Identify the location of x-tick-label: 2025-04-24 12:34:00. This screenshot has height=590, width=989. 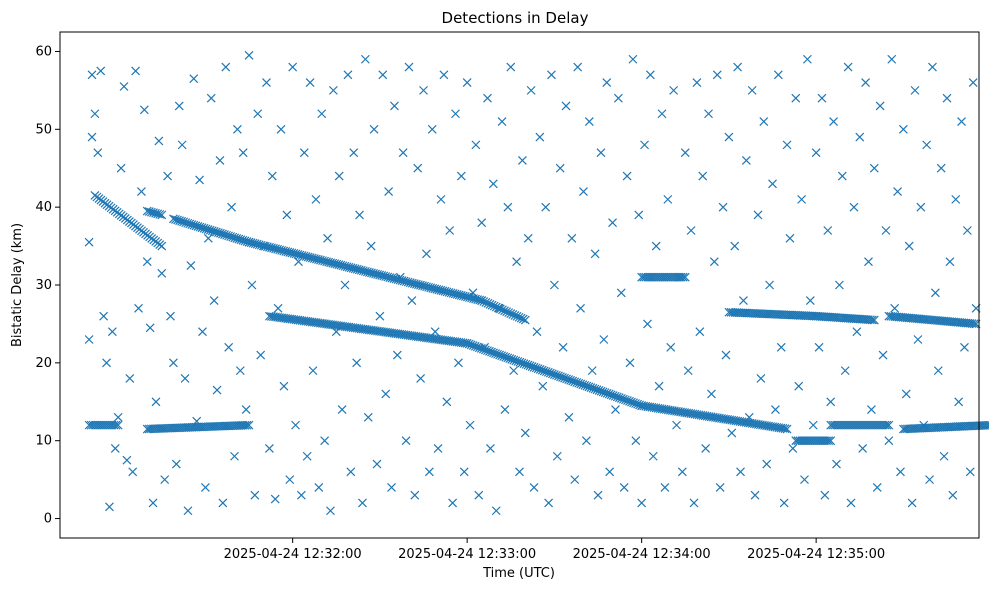
(642, 554).